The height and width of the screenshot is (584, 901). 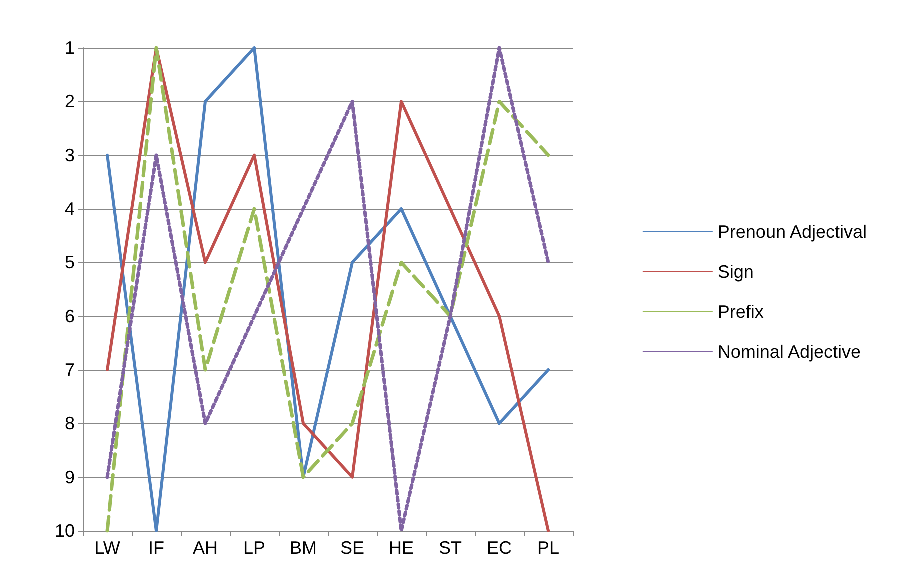 What do you see at coordinates (69, 102) in the screenshot?
I see `y-tick-label: 2` at bounding box center [69, 102].